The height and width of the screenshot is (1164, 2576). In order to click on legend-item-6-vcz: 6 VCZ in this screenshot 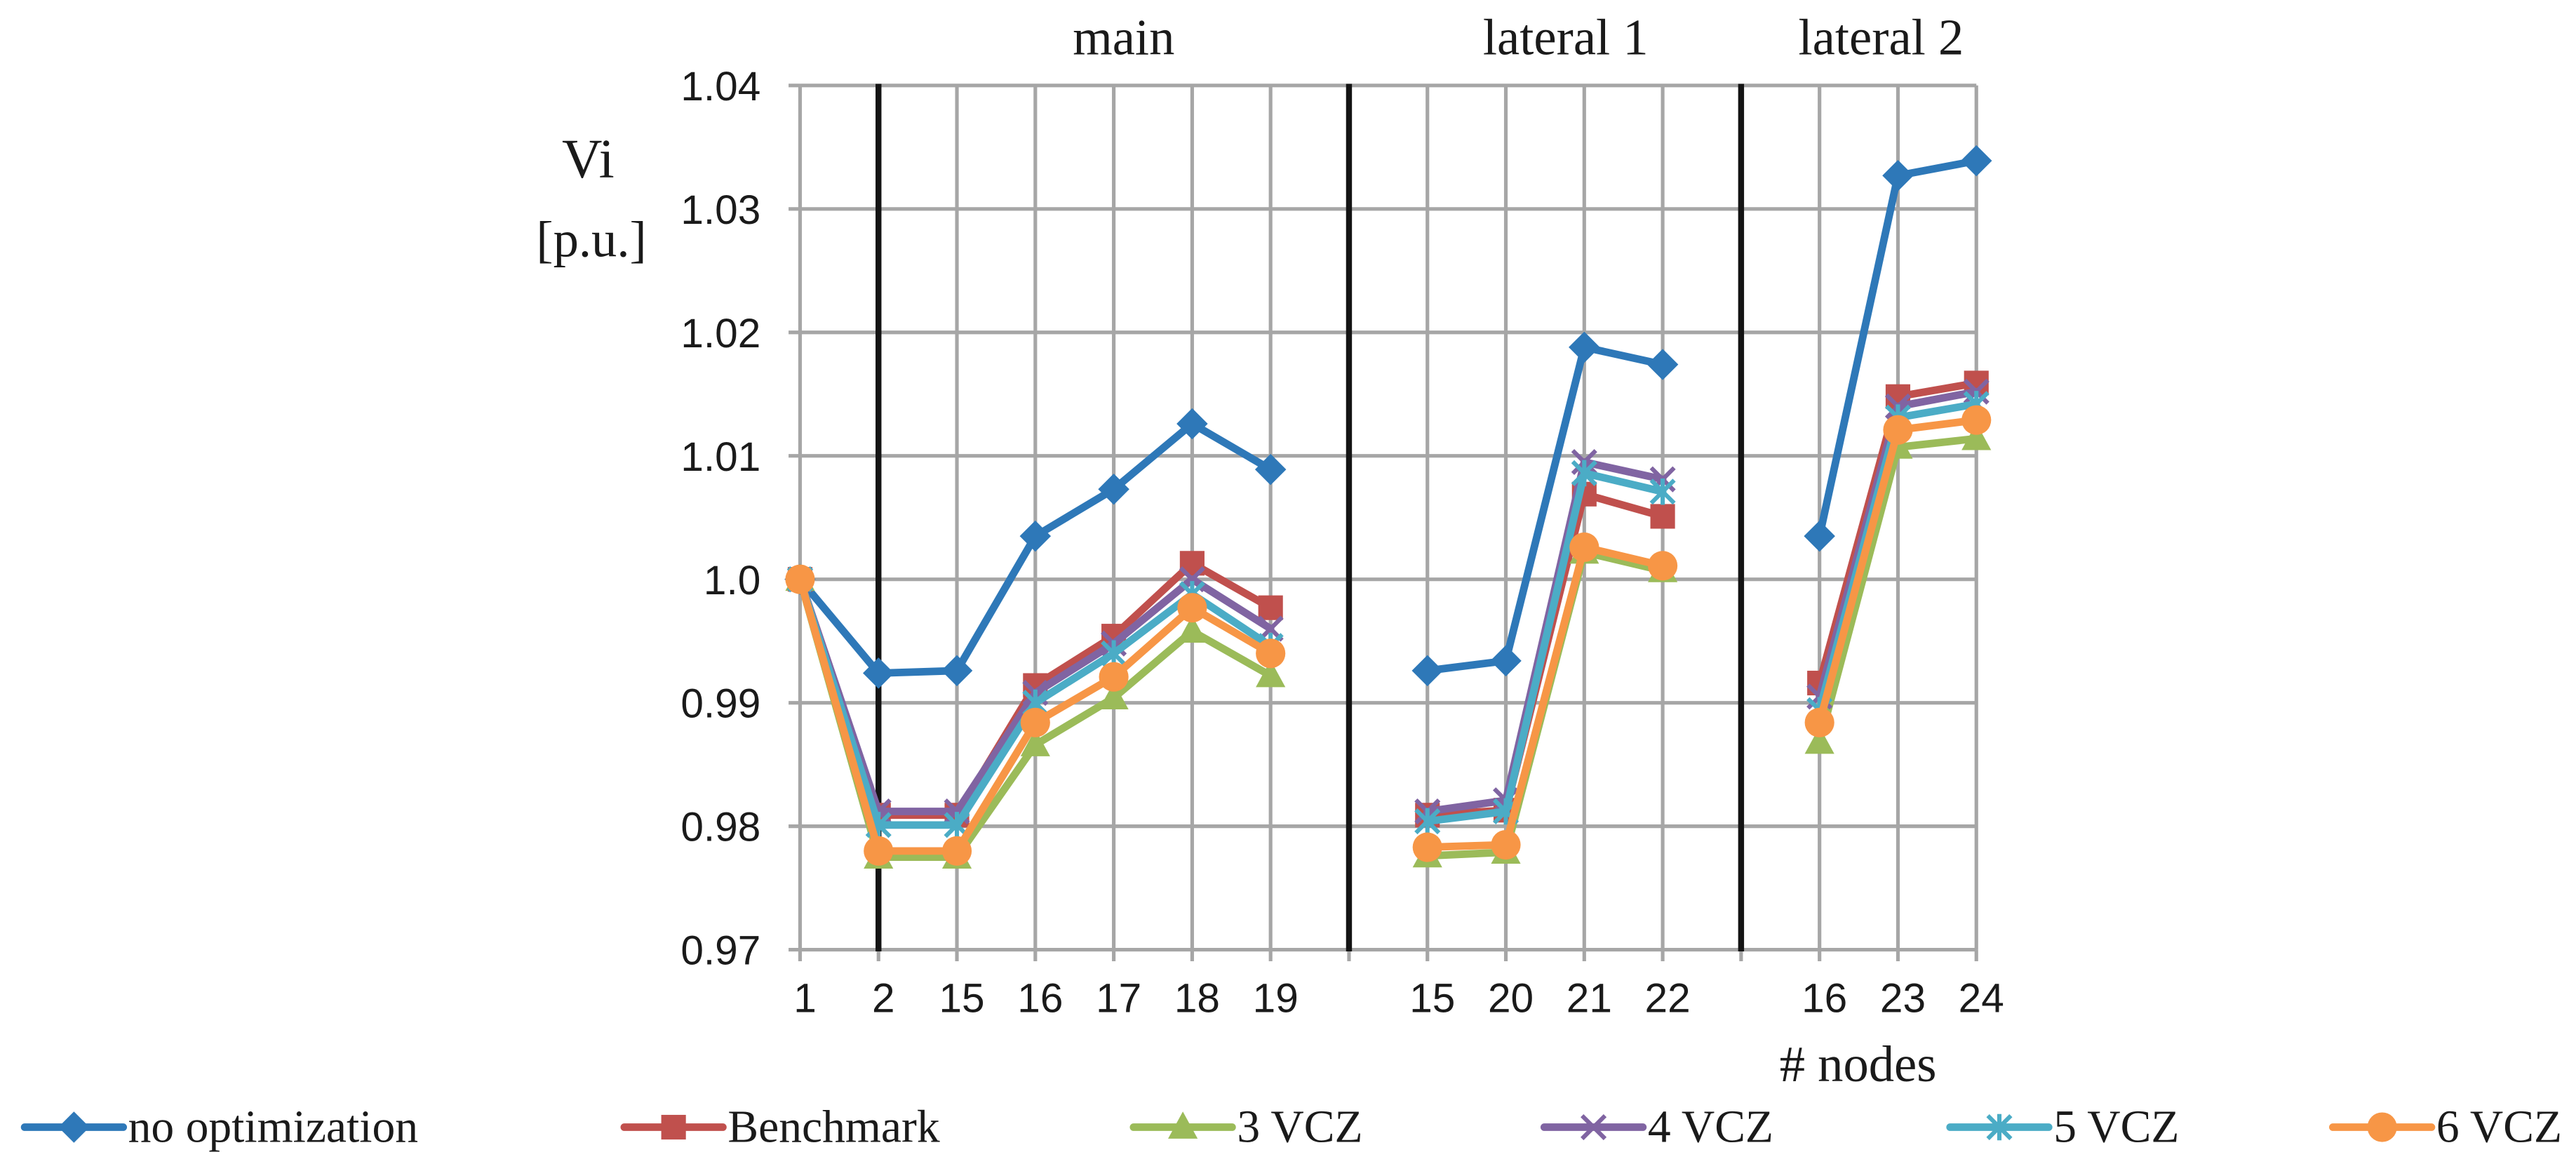, I will do `click(2445, 1127)`.